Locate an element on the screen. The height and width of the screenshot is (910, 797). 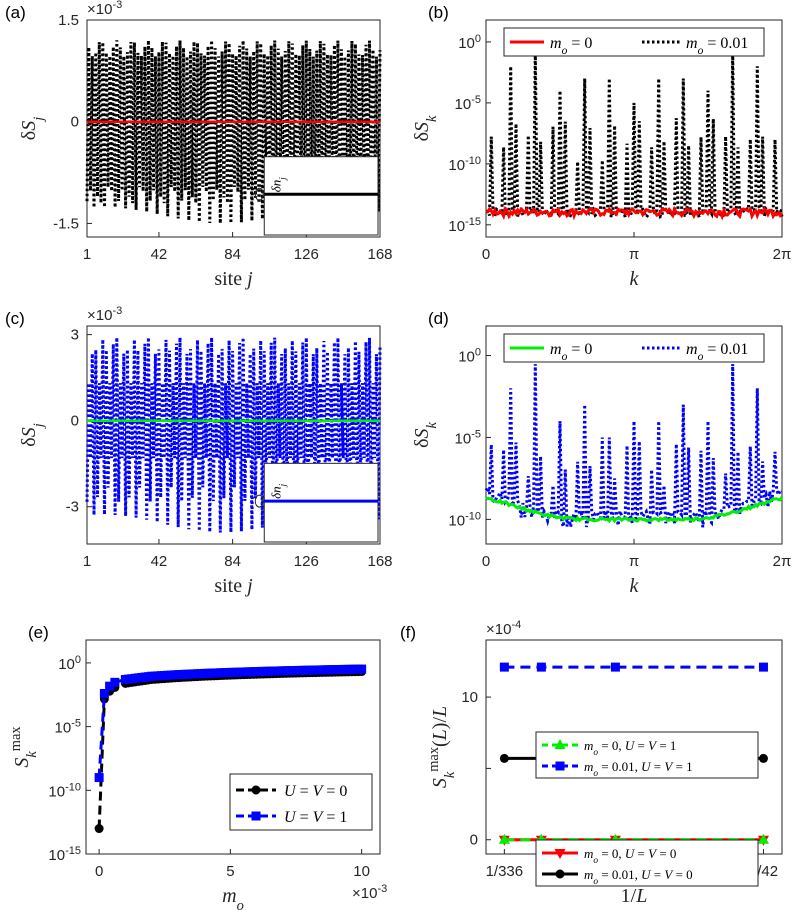
panel-a-xtick-label: 84 is located at coordinates (232, 254).